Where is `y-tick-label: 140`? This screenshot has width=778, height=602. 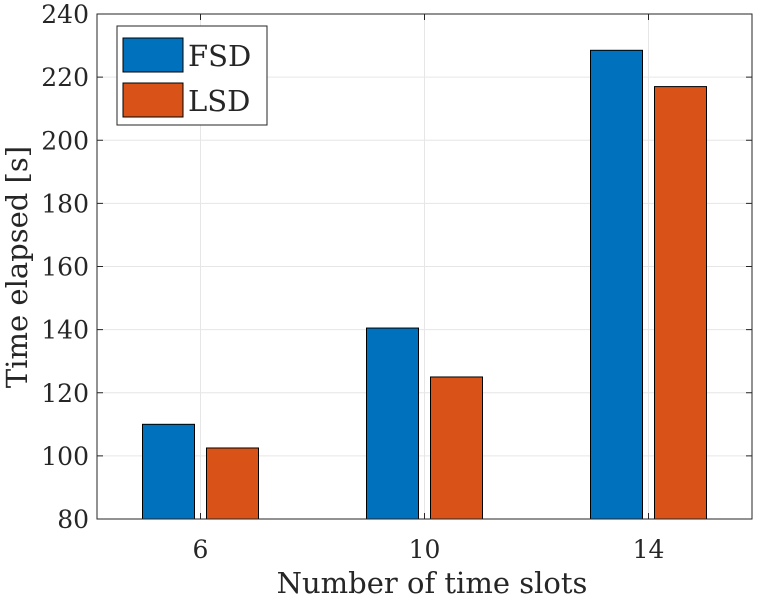
y-tick-label: 140 is located at coordinates (65, 330).